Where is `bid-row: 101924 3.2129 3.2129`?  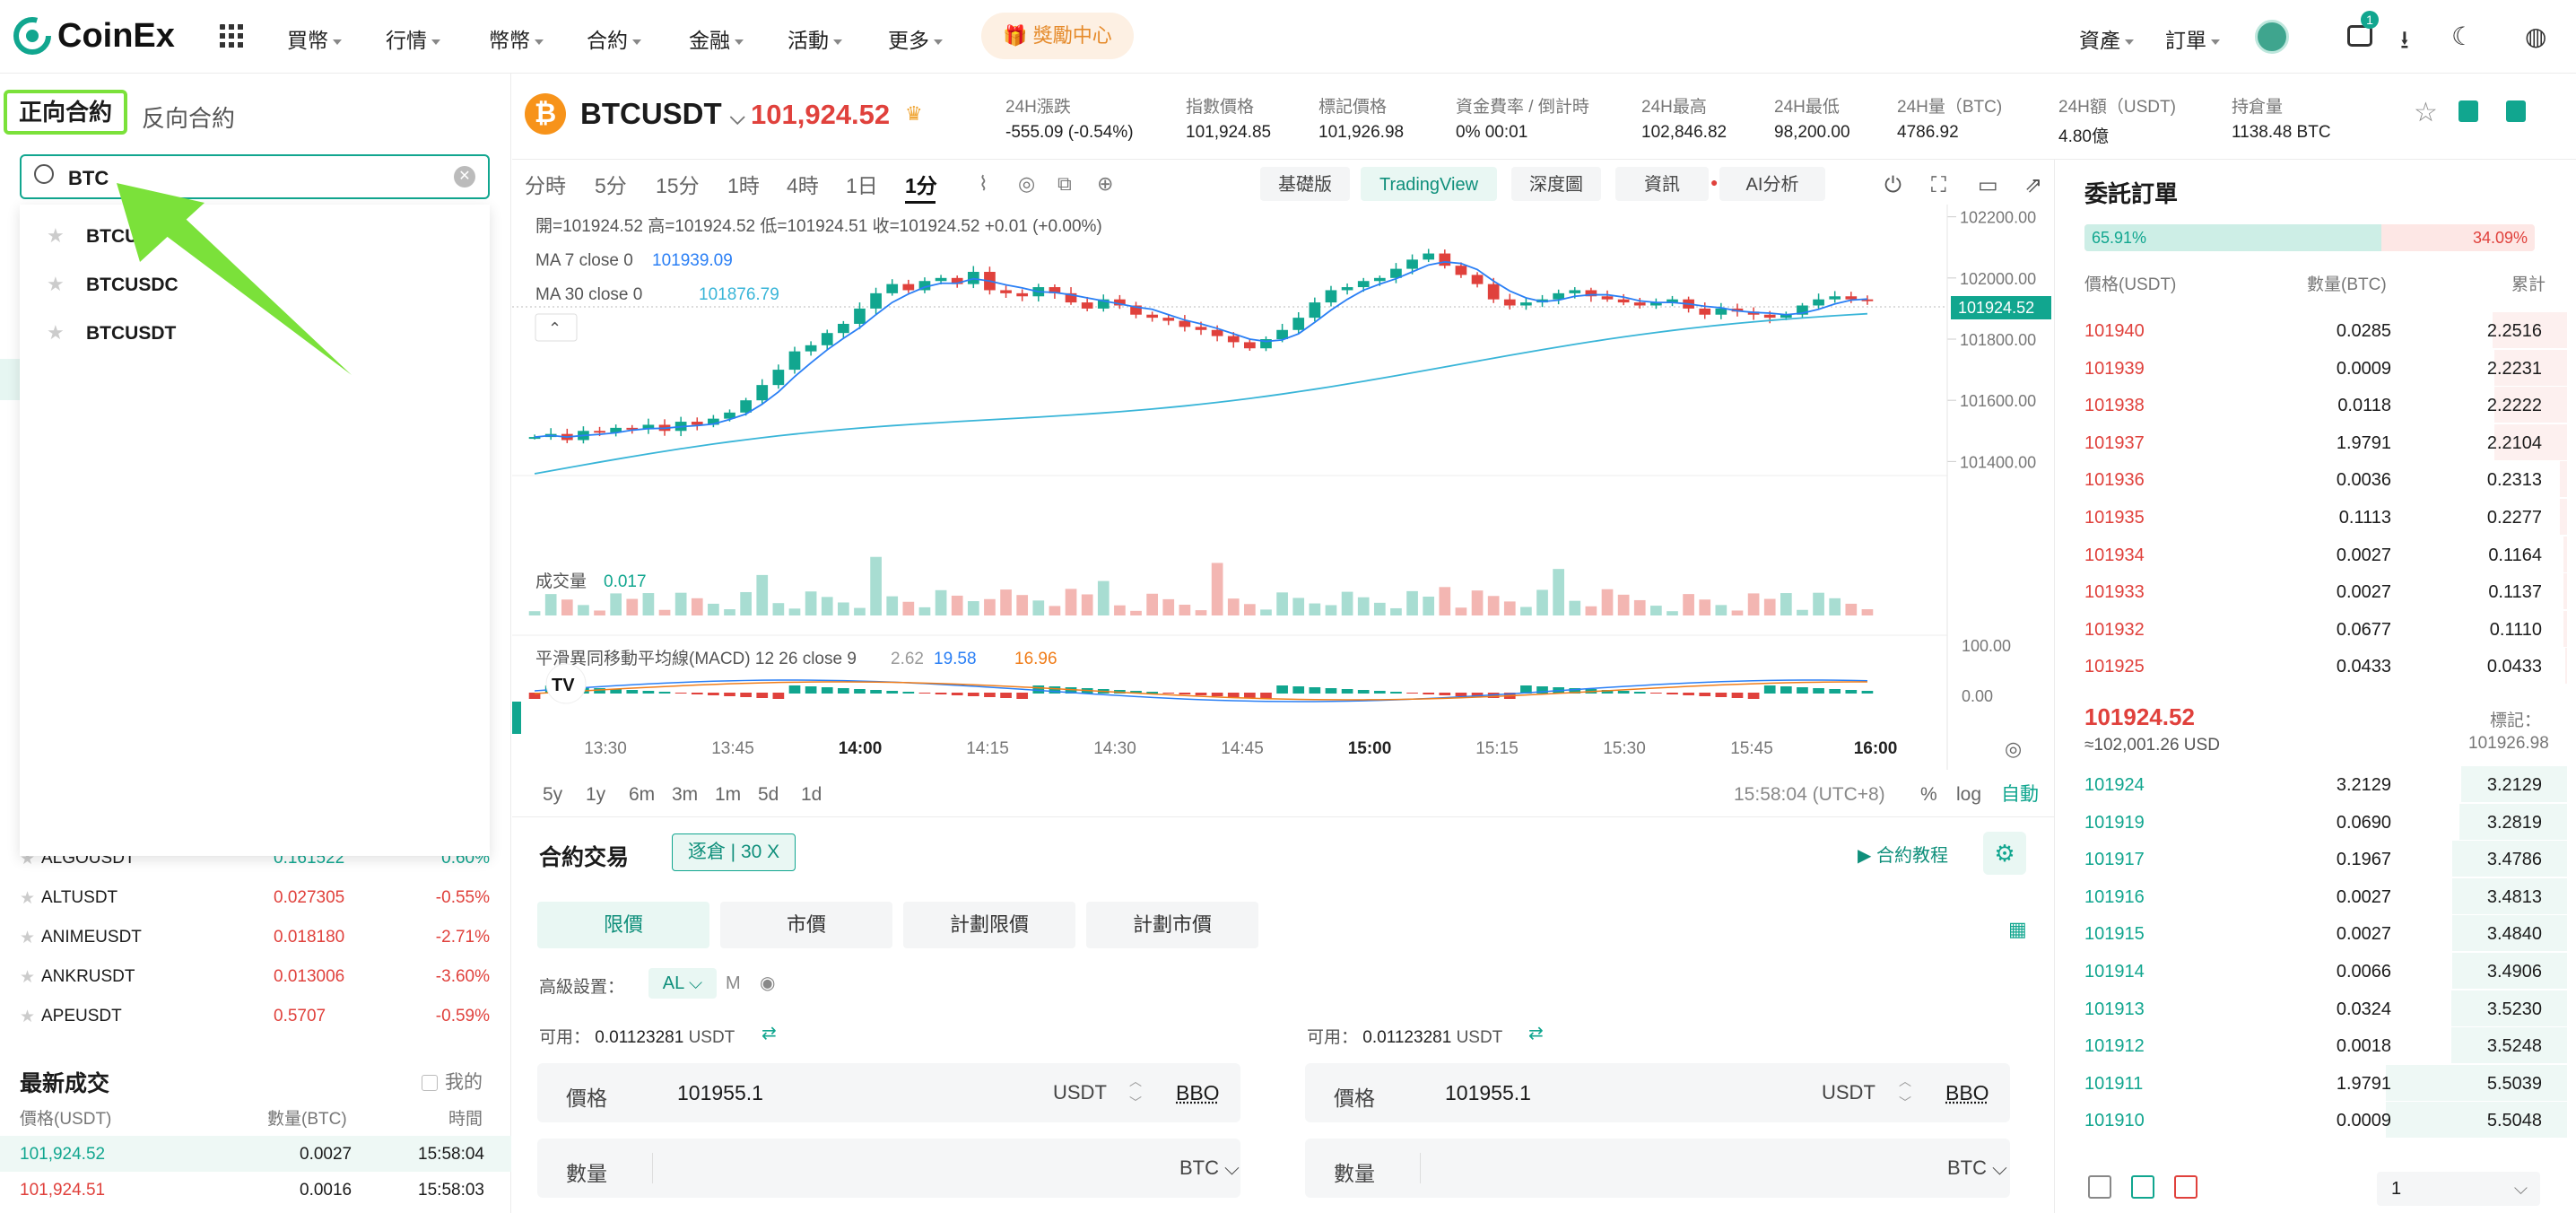 bid-row: 101924 3.2129 3.2129 is located at coordinates (2316, 784).